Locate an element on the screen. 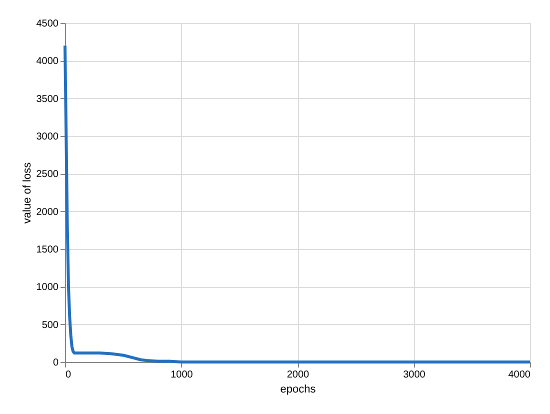 This screenshot has width=550, height=414. x-tick-label: 2000 is located at coordinates (298, 375).